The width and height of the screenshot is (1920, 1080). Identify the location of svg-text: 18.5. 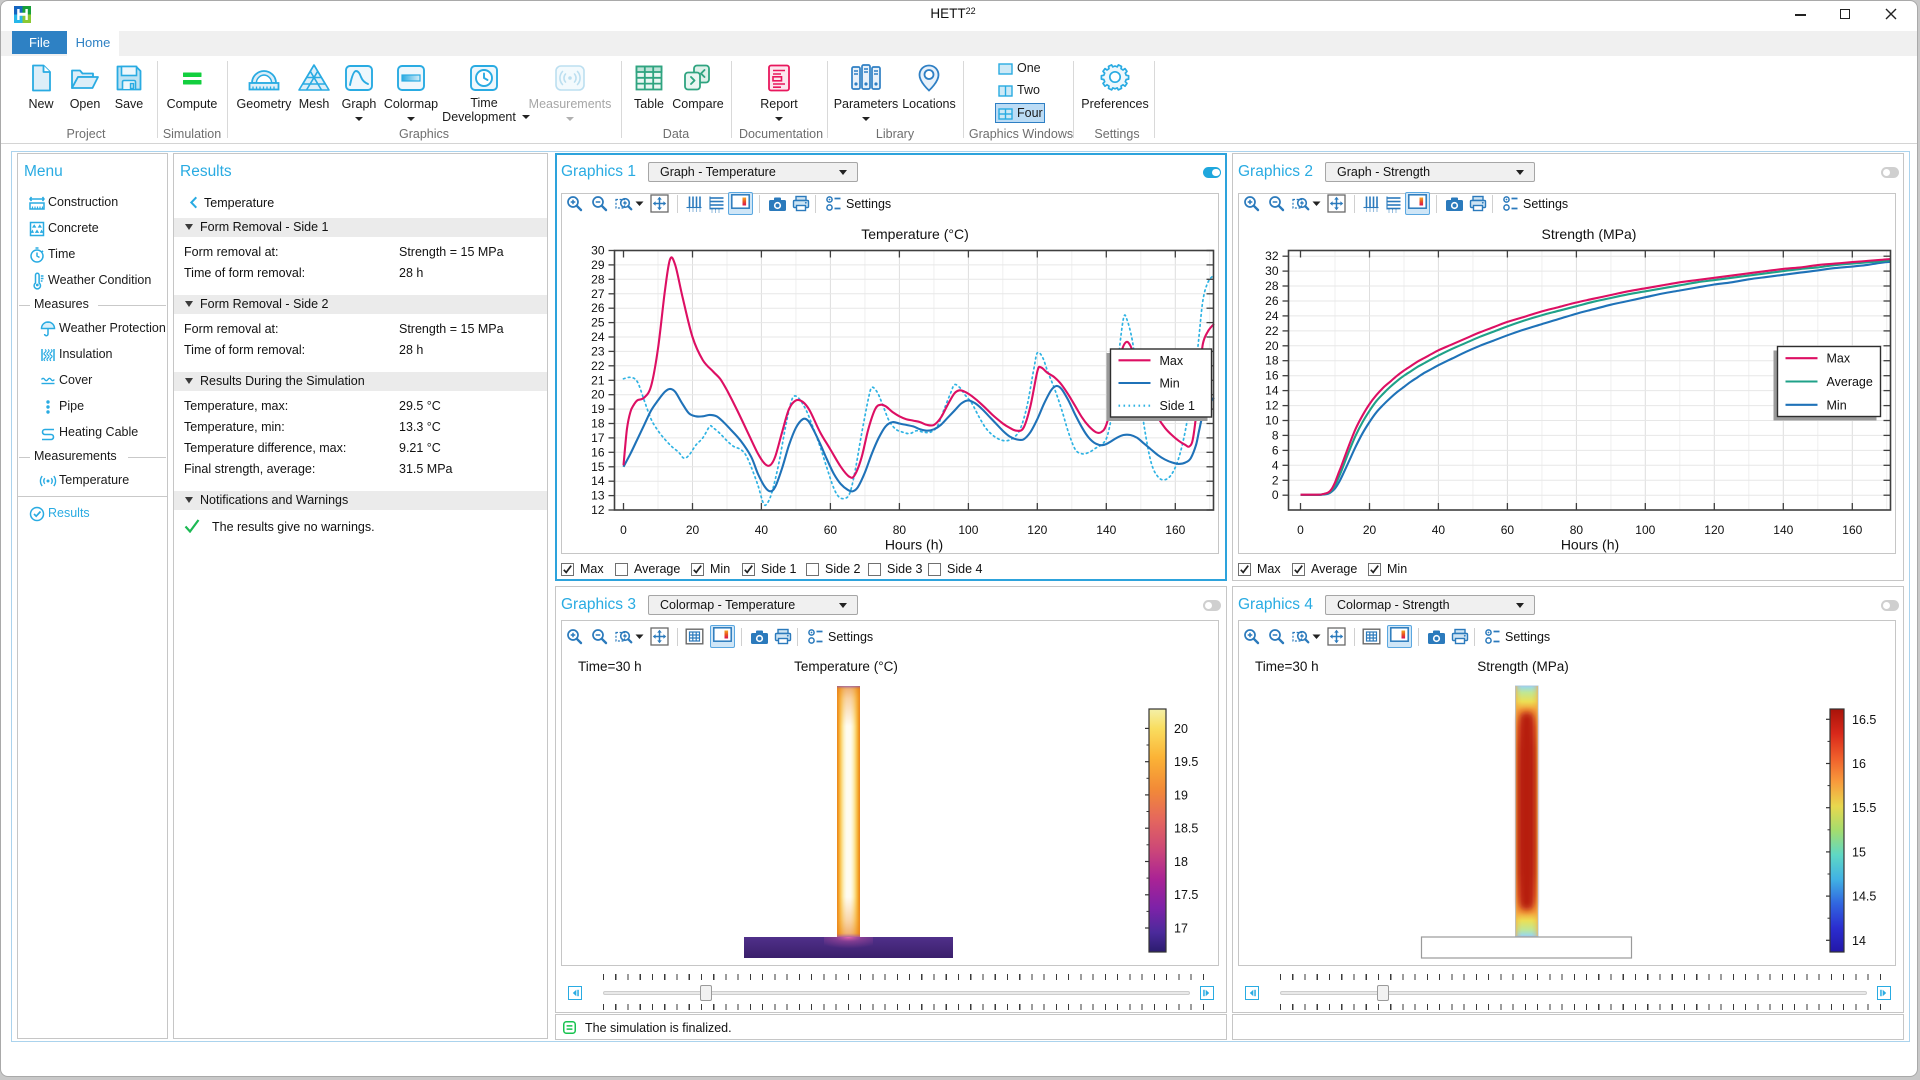
(1186, 829).